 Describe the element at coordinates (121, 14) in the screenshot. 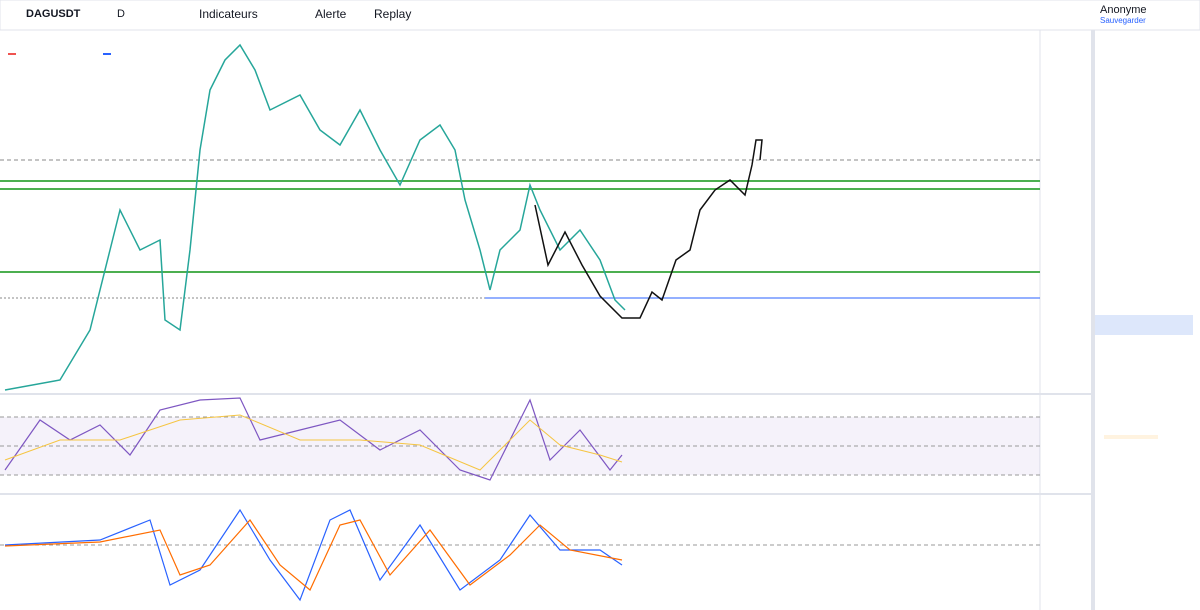

I see `interval: D` at that location.